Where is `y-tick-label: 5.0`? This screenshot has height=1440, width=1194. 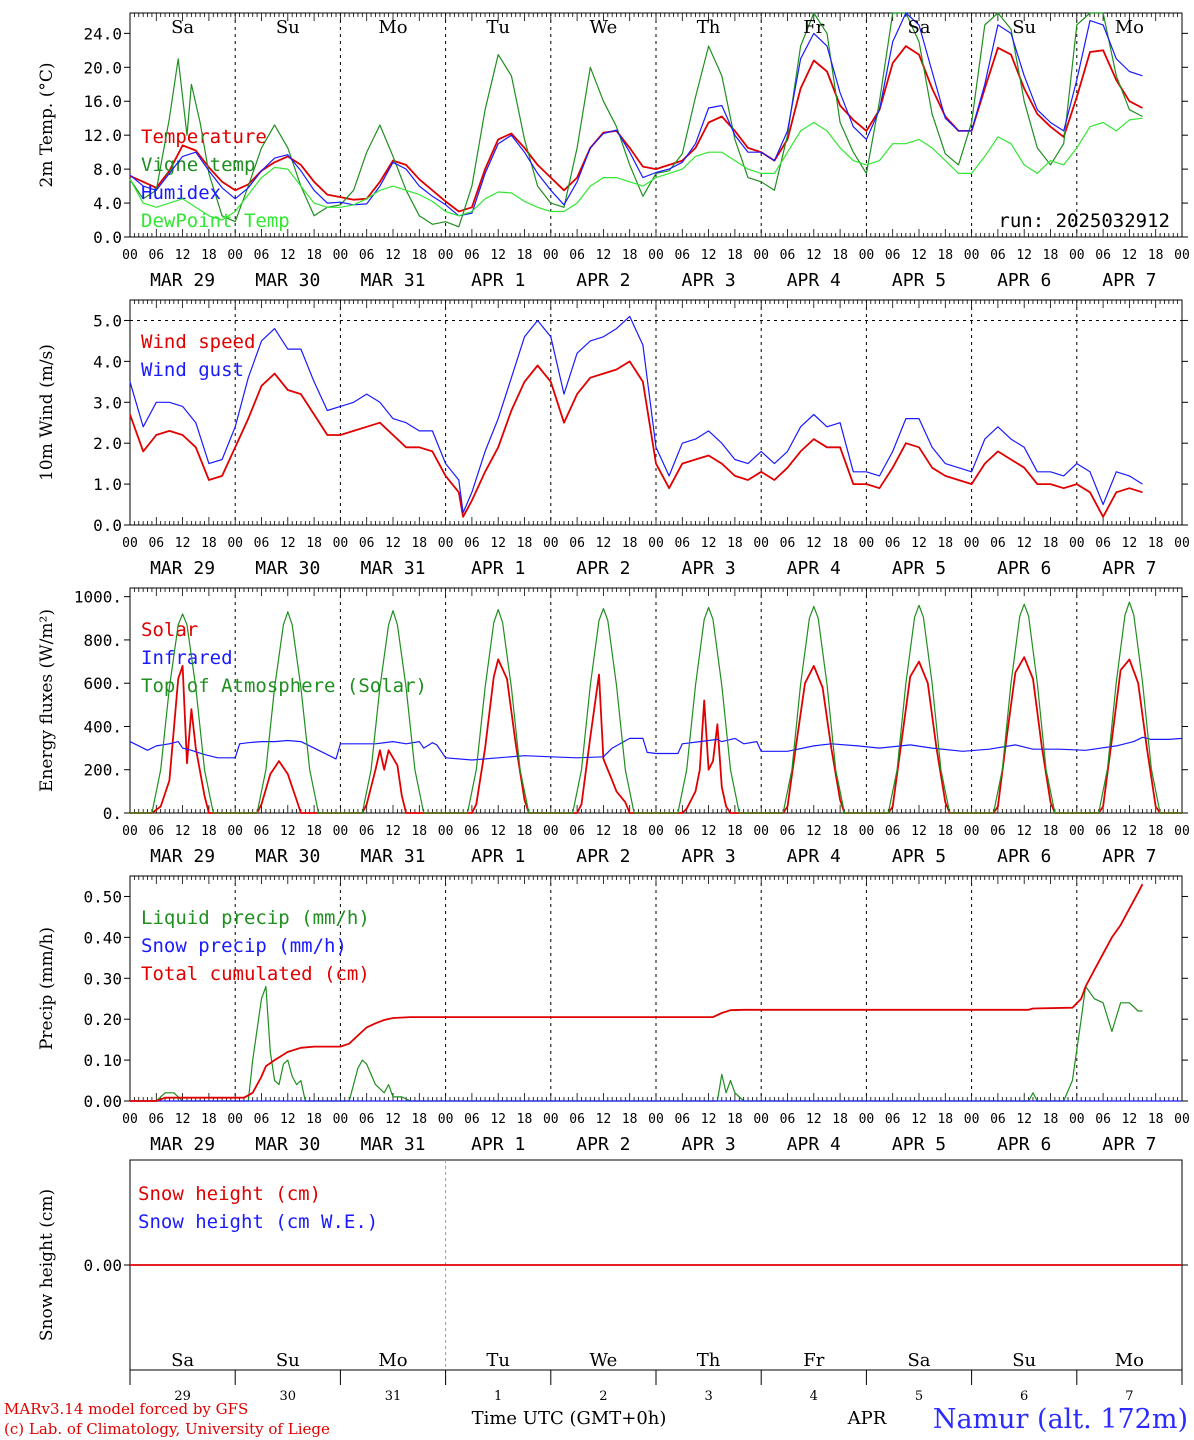
y-tick-label: 5.0 is located at coordinates (107, 320).